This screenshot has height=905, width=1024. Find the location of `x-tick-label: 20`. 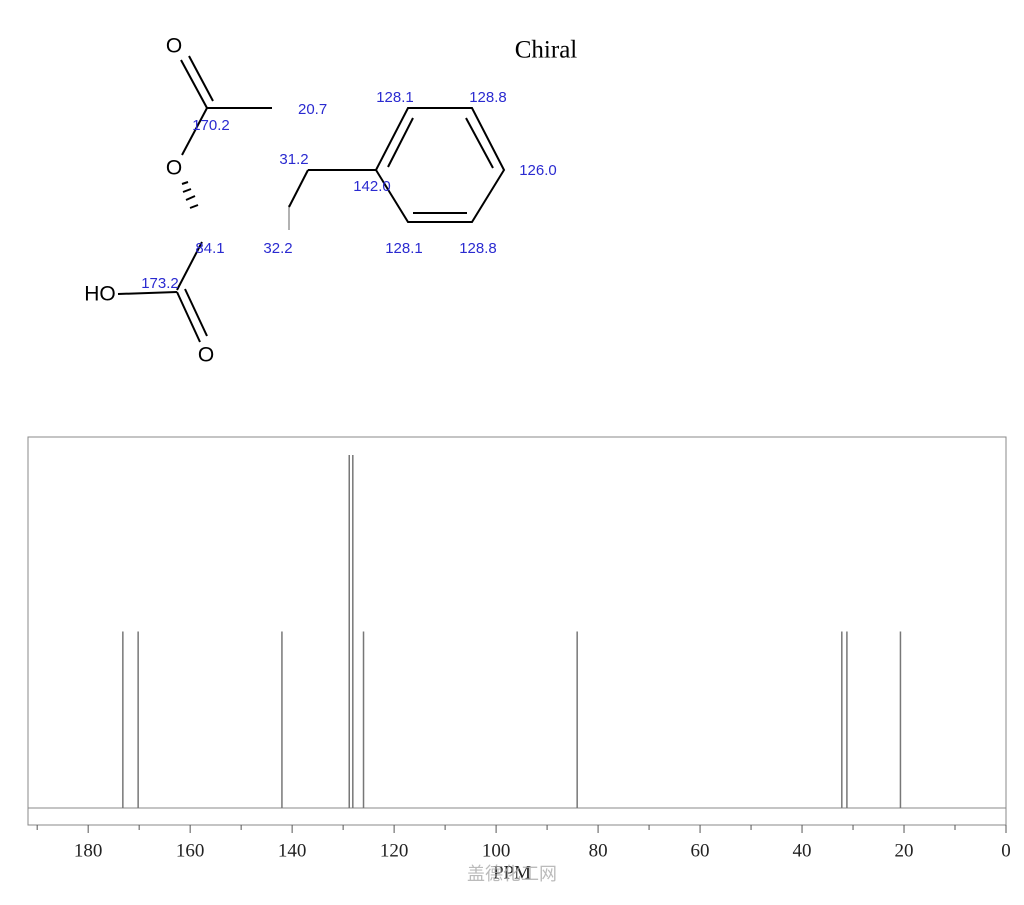

x-tick-label: 20 is located at coordinates (904, 850).